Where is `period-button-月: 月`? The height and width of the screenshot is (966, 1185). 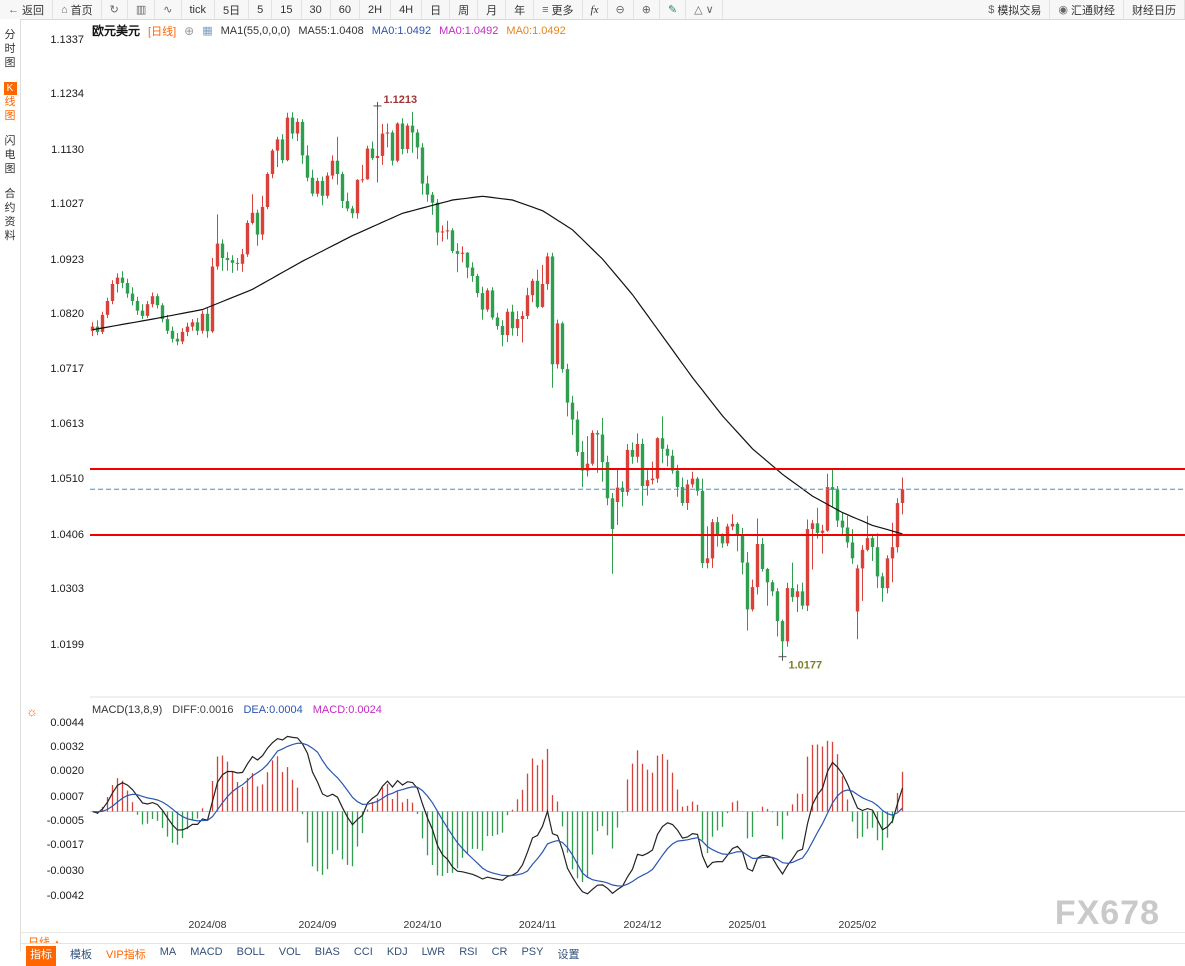 period-button-月: 月 is located at coordinates (492, 9).